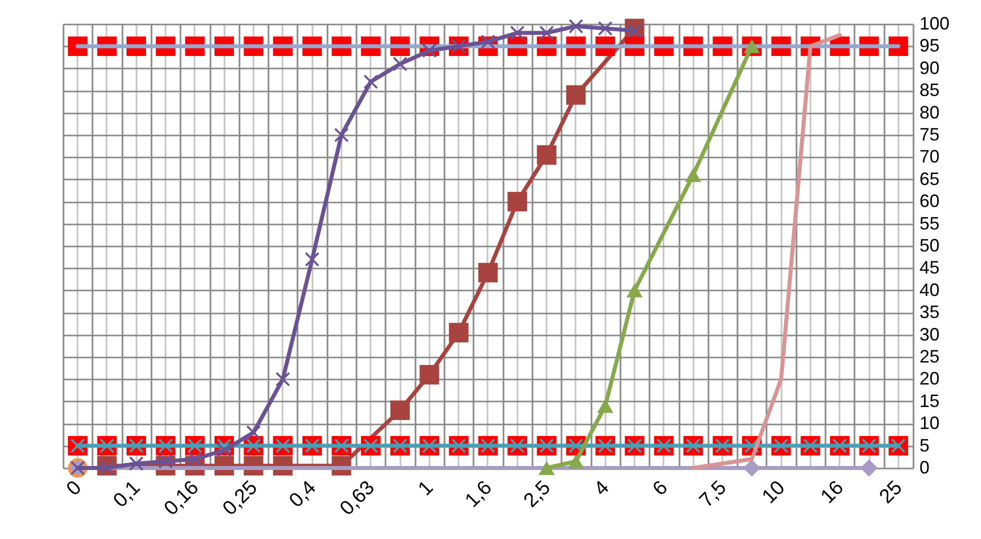 The width and height of the screenshot is (981, 539). Describe the element at coordinates (930, 112) in the screenshot. I see `y-tick-label: 80` at that location.